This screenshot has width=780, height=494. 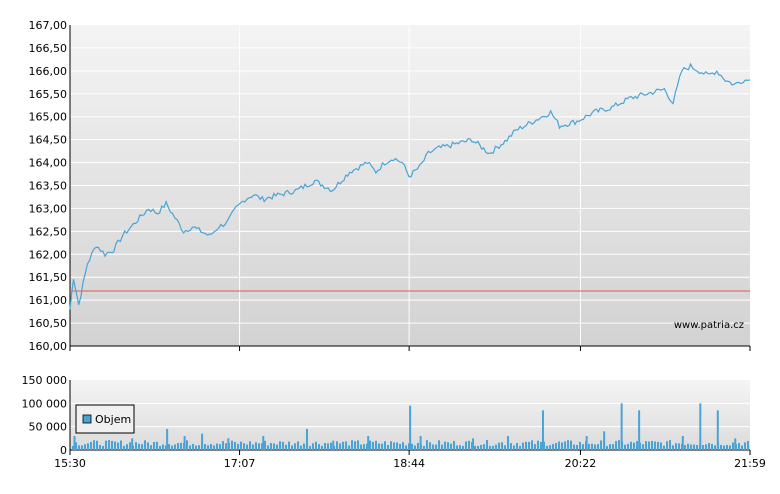 I want to click on volume-y-tick-label: 0, so click(x=63, y=450).